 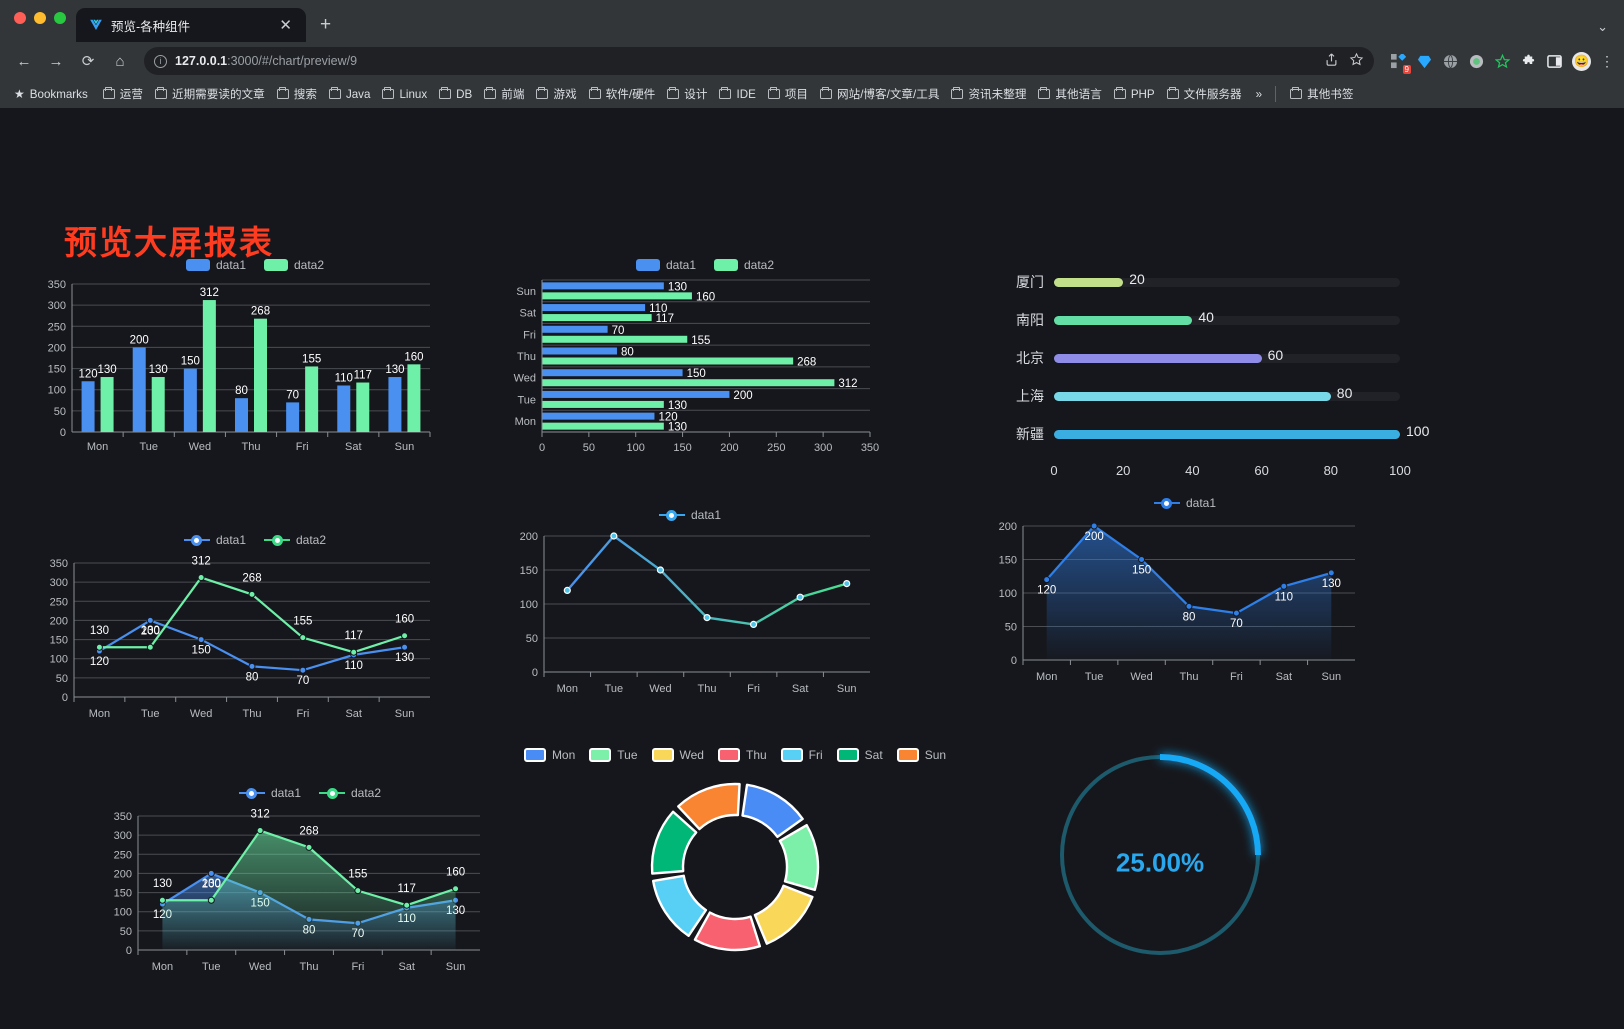 I want to click on progress-row: 厦门 20, so click(x=1200, y=282).